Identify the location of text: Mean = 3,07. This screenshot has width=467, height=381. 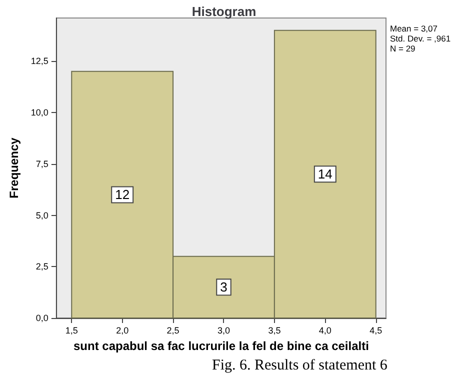
(414, 29).